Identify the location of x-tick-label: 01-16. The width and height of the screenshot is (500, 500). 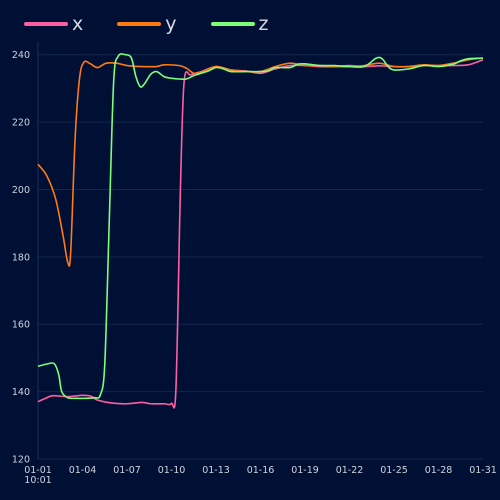
(261, 470).